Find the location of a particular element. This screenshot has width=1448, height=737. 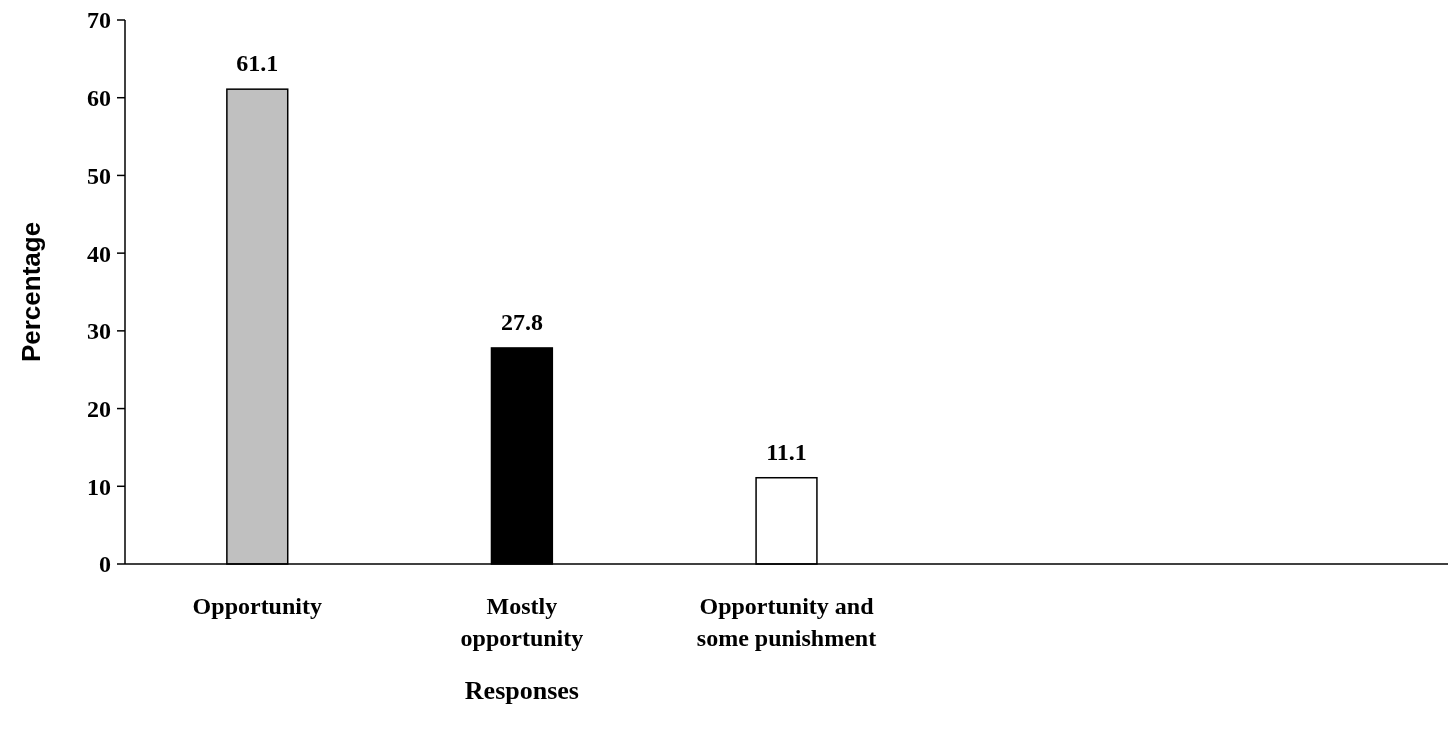

y-tick-label: 60 is located at coordinates (99, 98).